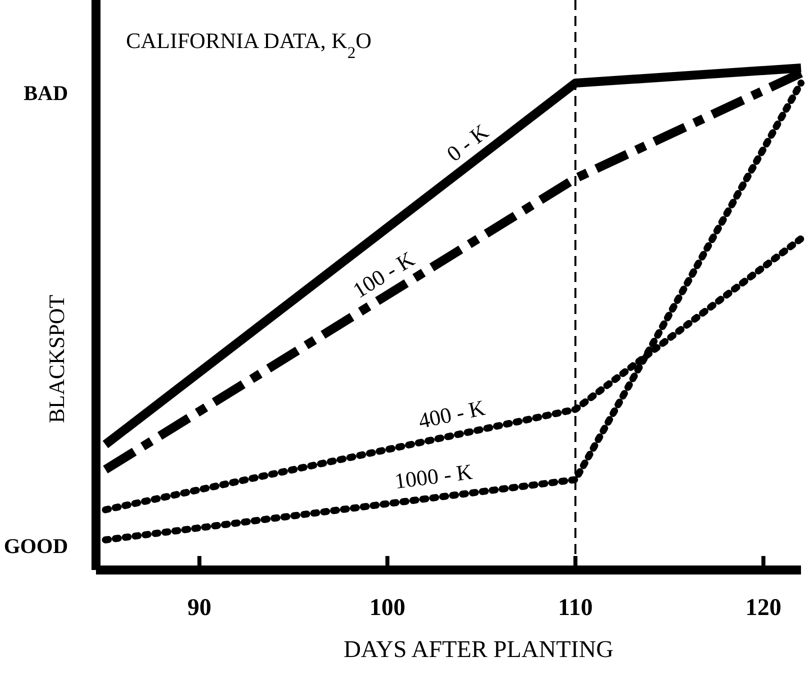 This screenshot has width=809, height=681. Describe the element at coordinates (46, 93) in the screenshot. I see `text: BAD` at that location.